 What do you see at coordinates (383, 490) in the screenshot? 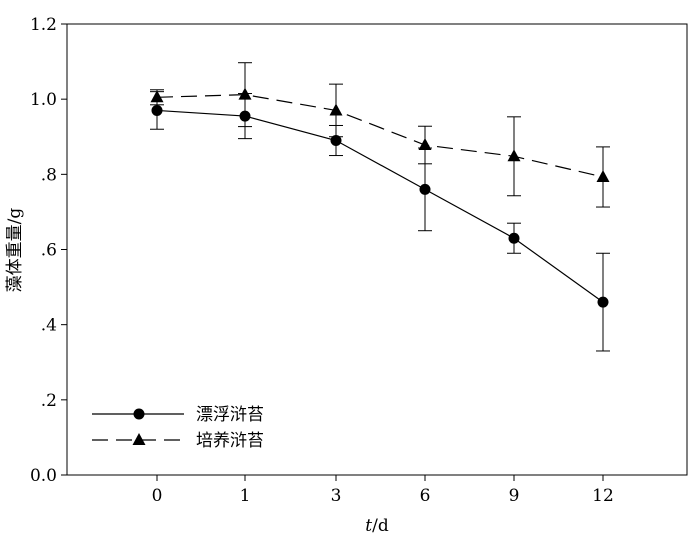
I see `x-axis: 0 1 3 6 9 12` at bounding box center [383, 490].